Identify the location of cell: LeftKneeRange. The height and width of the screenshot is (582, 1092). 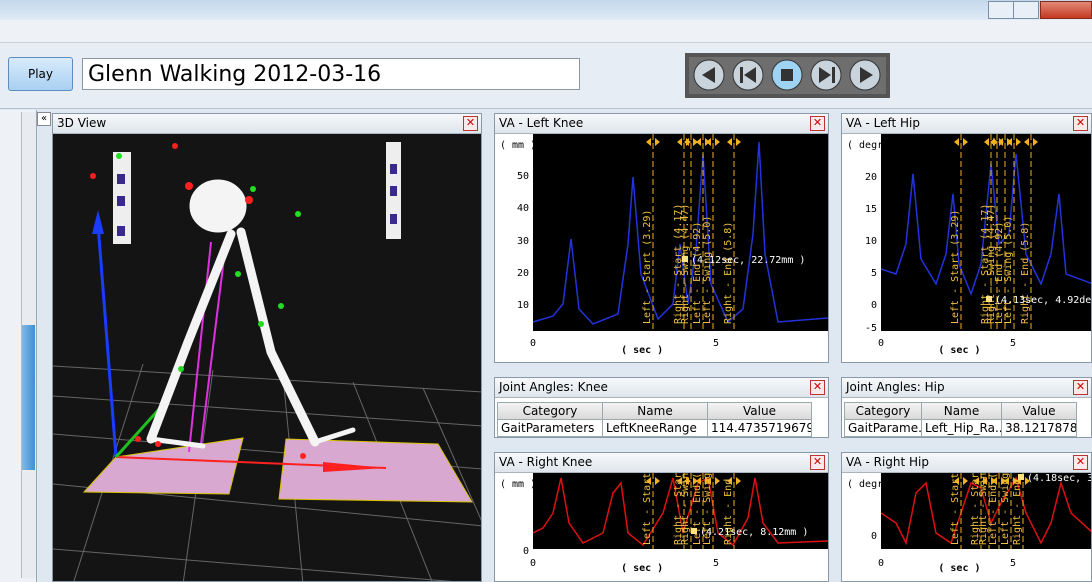
(655, 428).